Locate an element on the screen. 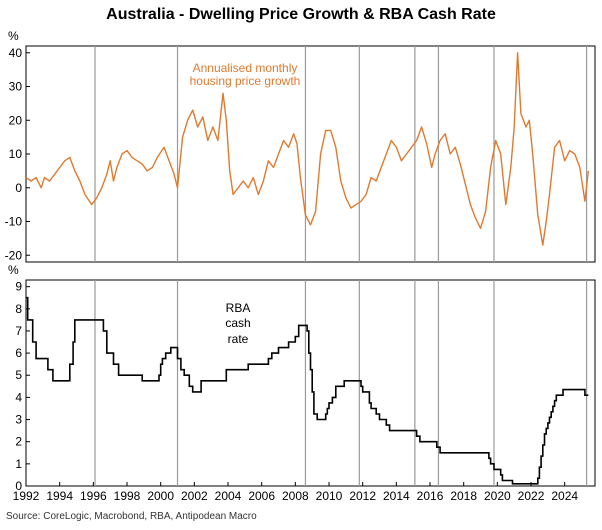 The image size is (602, 530). x-tick-label: 2022 is located at coordinates (531, 496).